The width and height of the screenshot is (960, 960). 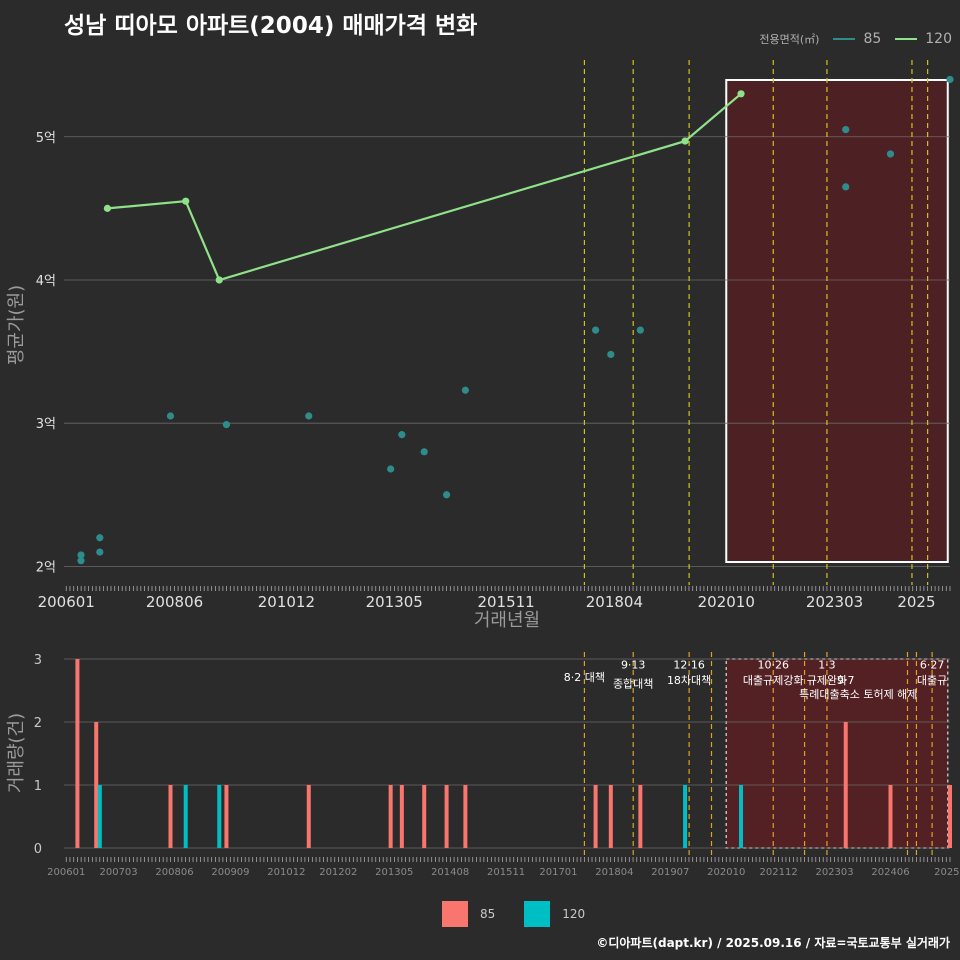 I want to click on policy-annotation: 18차대책, so click(x=689, y=680).